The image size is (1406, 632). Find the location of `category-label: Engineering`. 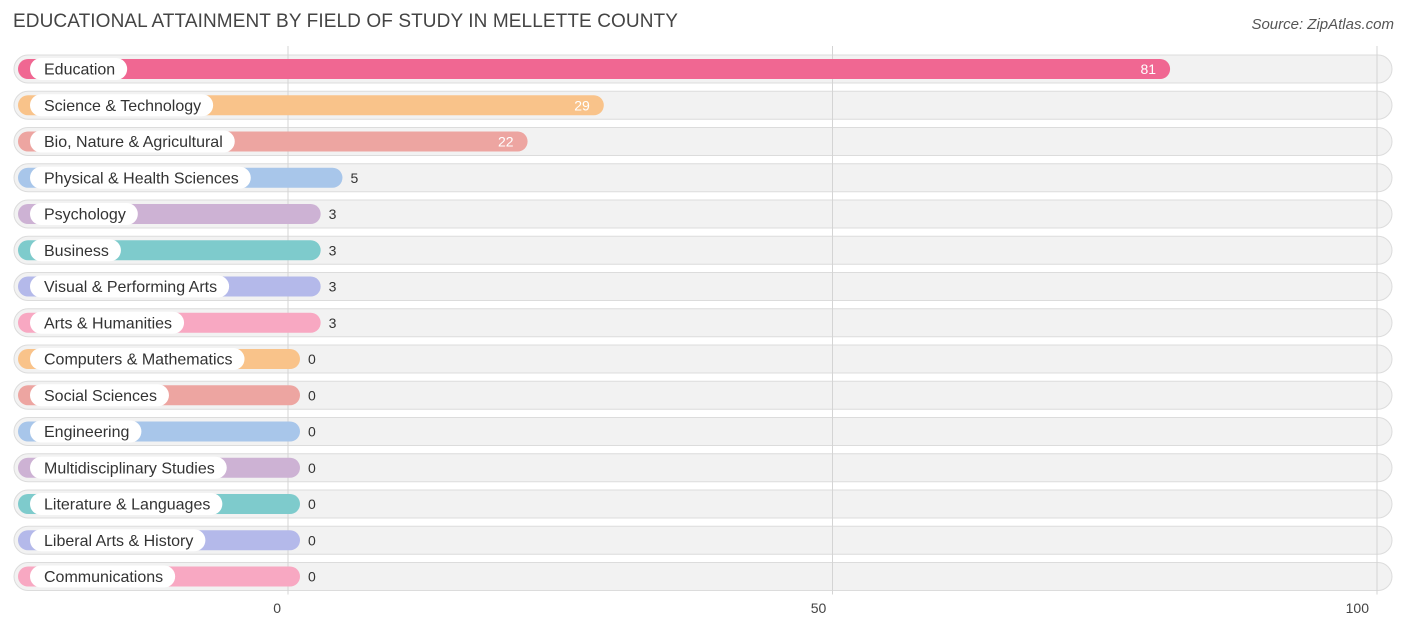

category-label: Engineering is located at coordinates (86, 432).